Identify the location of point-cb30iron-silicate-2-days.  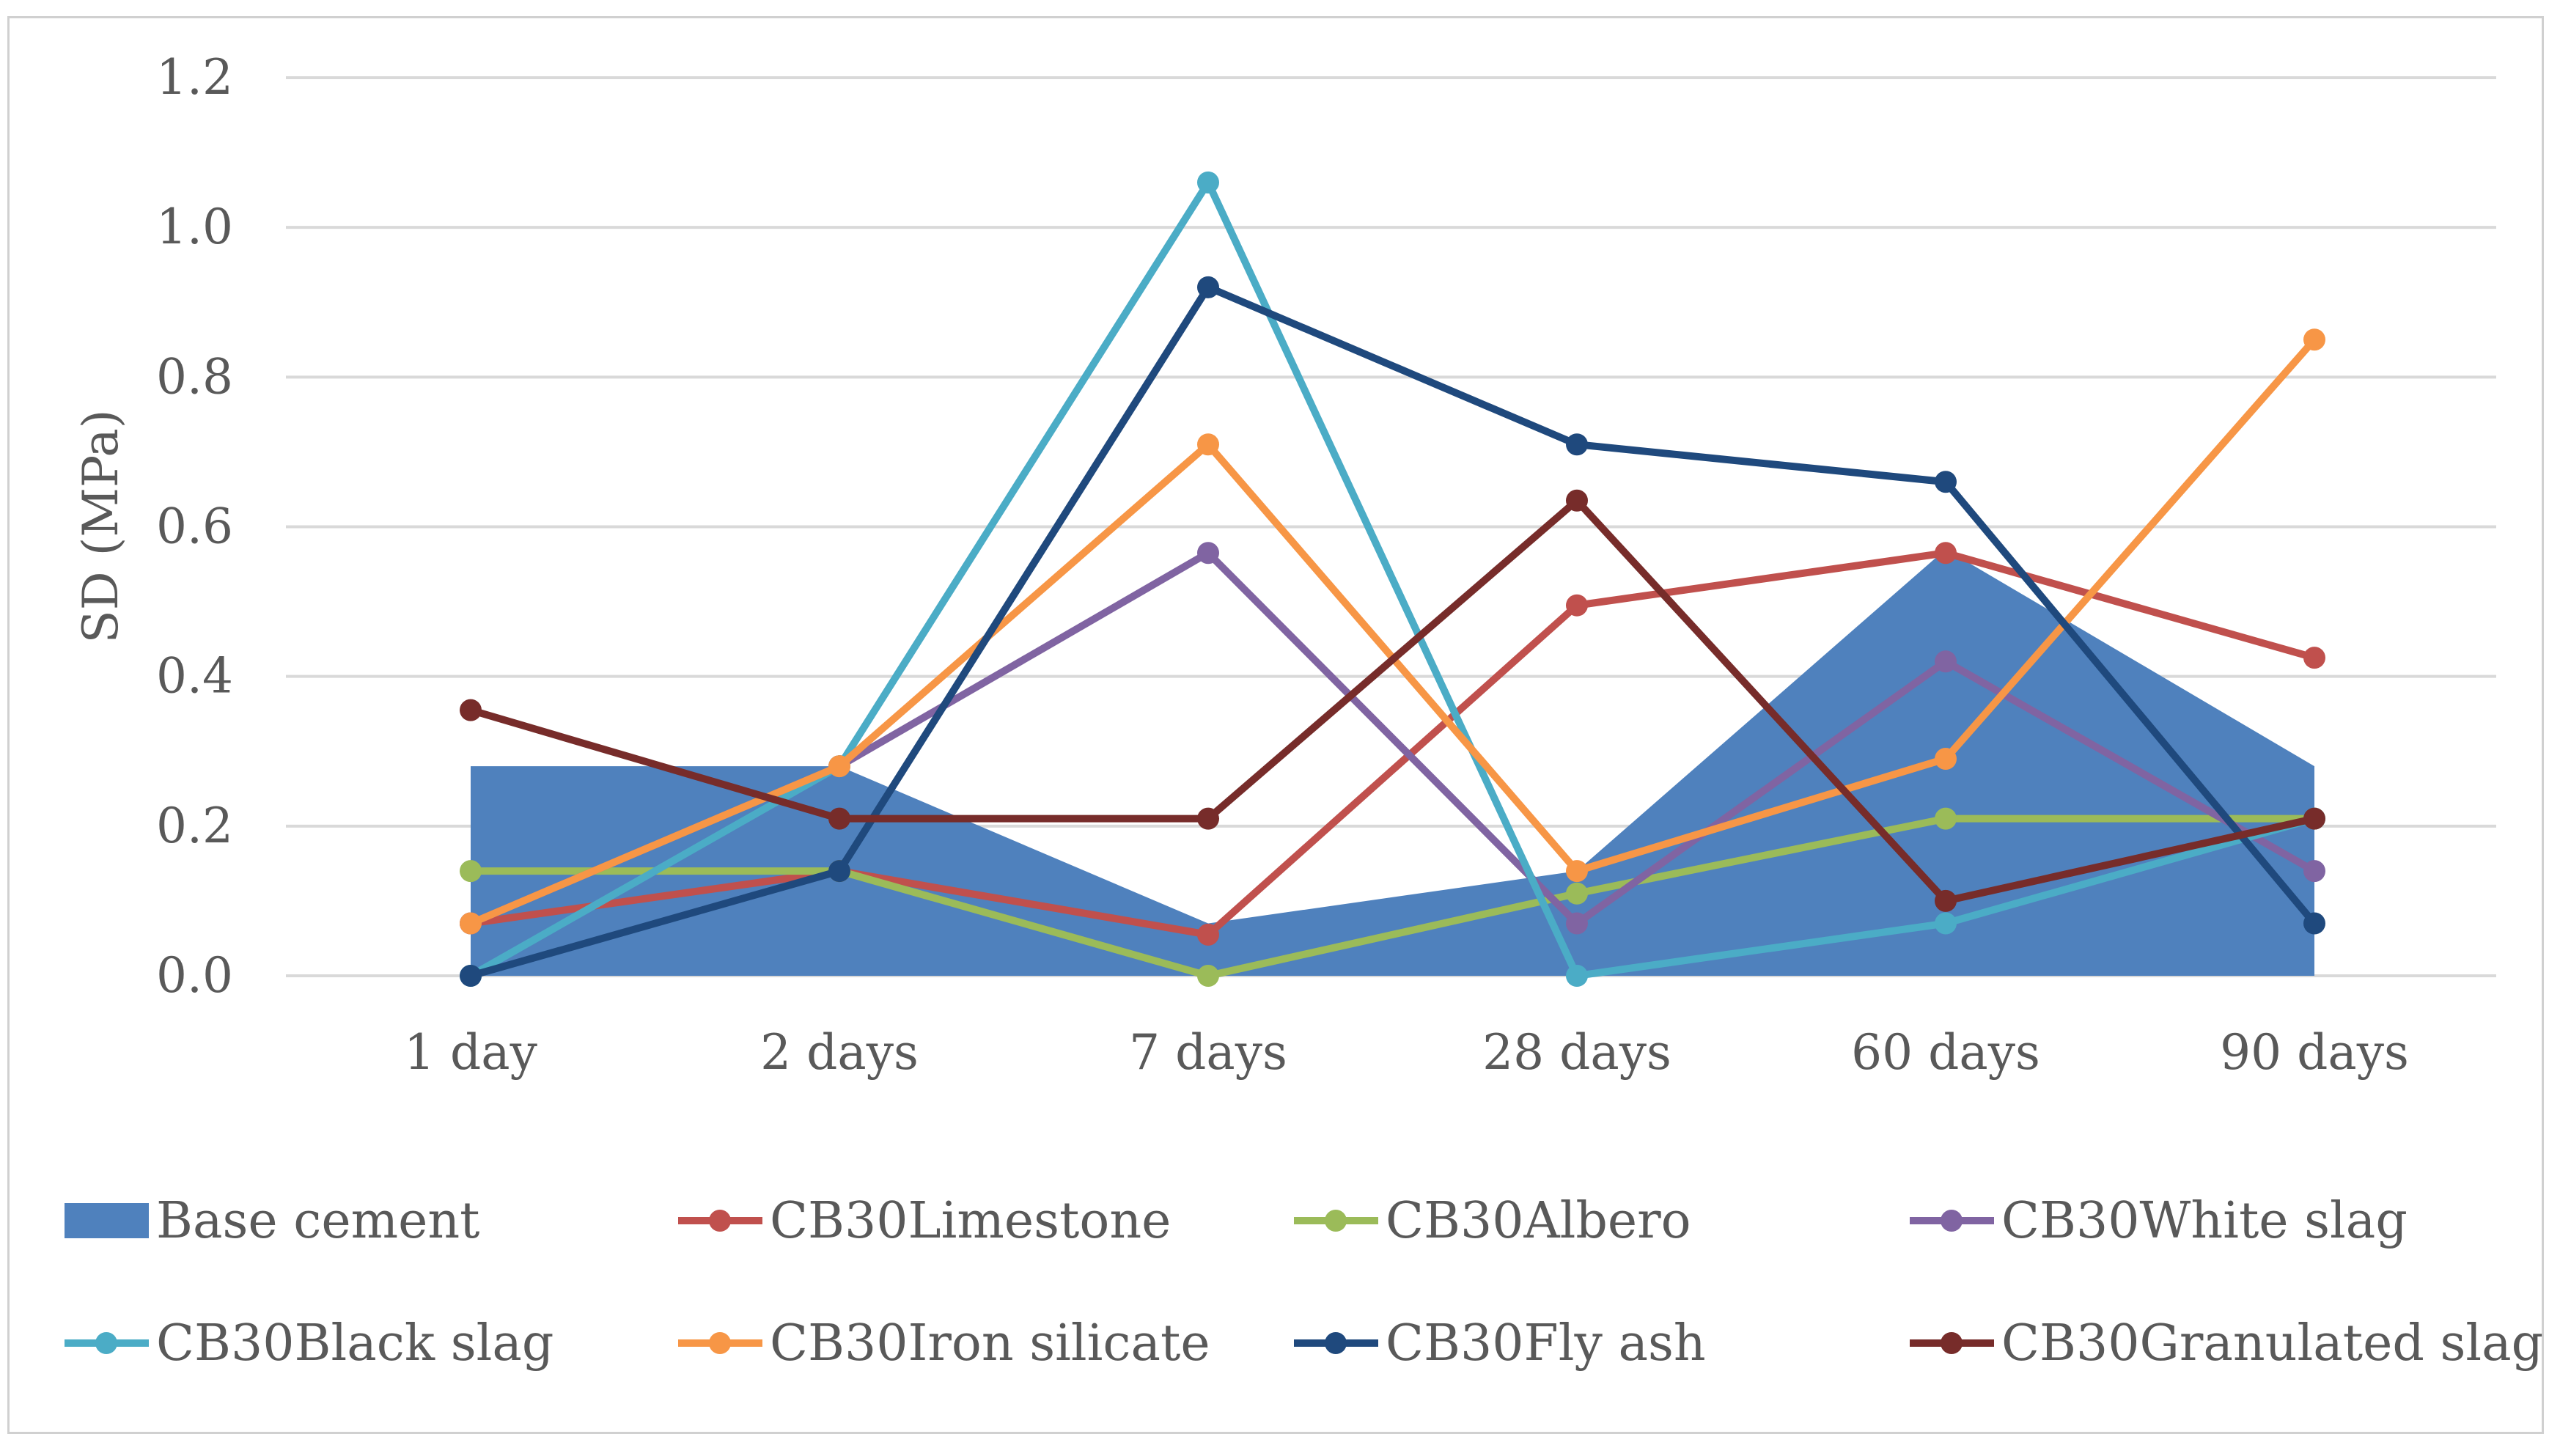
(839, 766).